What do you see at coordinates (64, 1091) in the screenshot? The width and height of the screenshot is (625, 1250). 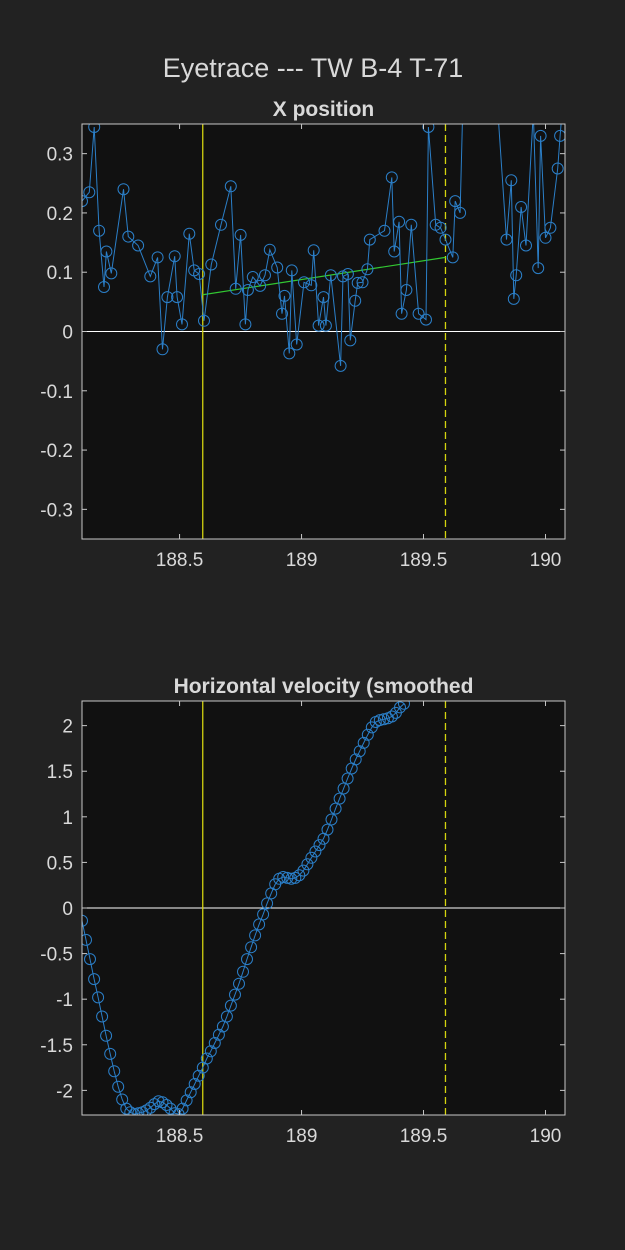 I see `y-tick-label: -2` at bounding box center [64, 1091].